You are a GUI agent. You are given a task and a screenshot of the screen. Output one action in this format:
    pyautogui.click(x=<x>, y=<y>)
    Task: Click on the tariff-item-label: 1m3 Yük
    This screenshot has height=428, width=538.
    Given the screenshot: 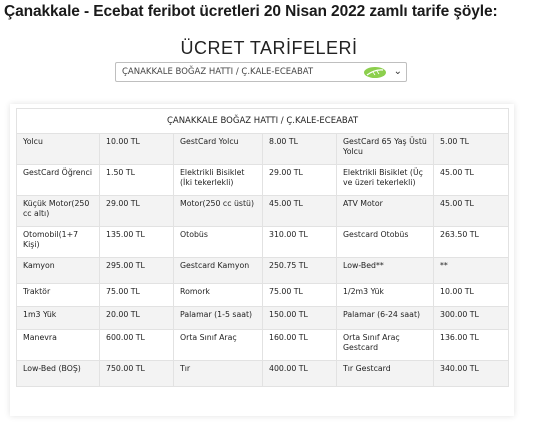 What is the action you would take?
    pyautogui.click(x=58, y=318)
    